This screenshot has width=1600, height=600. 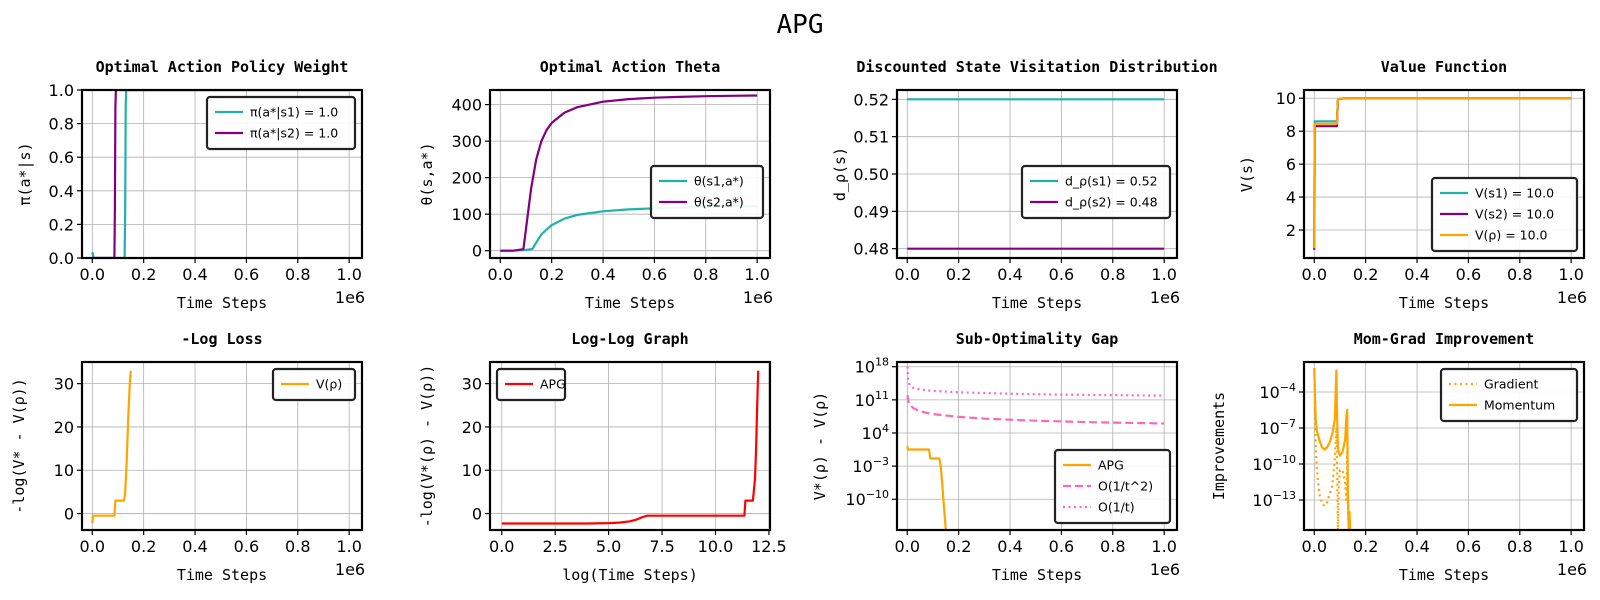 I want to click on y-tick-label: 2, so click(x=1291, y=230).